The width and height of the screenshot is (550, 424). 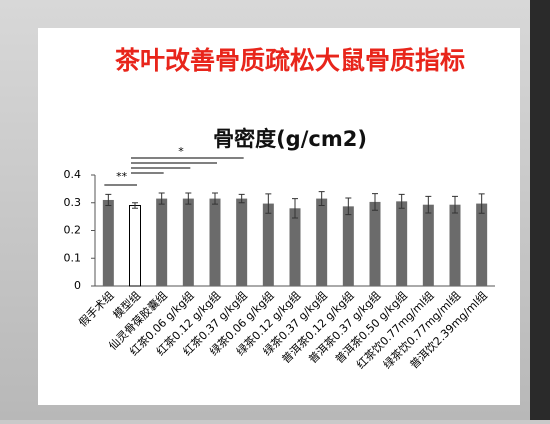 What do you see at coordinates (540, 210) in the screenshot?
I see `edge` at bounding box center [540, 210].